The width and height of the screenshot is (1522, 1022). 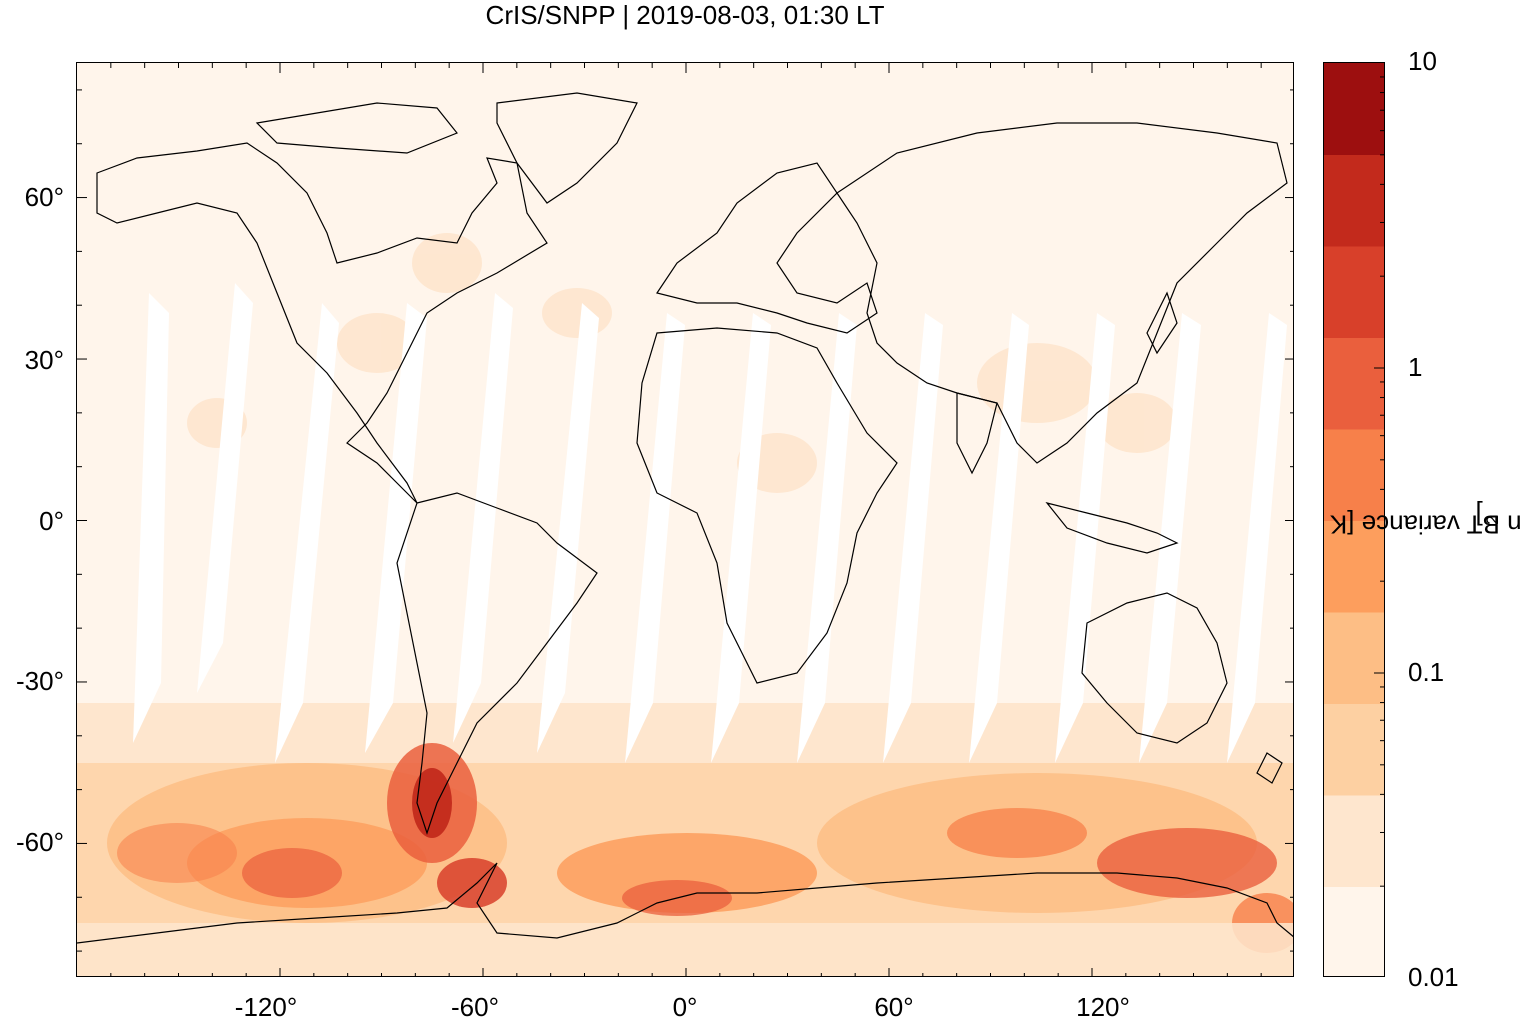 What do you see at coordinates (44, 197) in the screenshot?
I see `lat-tick-label-60: 60°` at bounding box center [44, 197].